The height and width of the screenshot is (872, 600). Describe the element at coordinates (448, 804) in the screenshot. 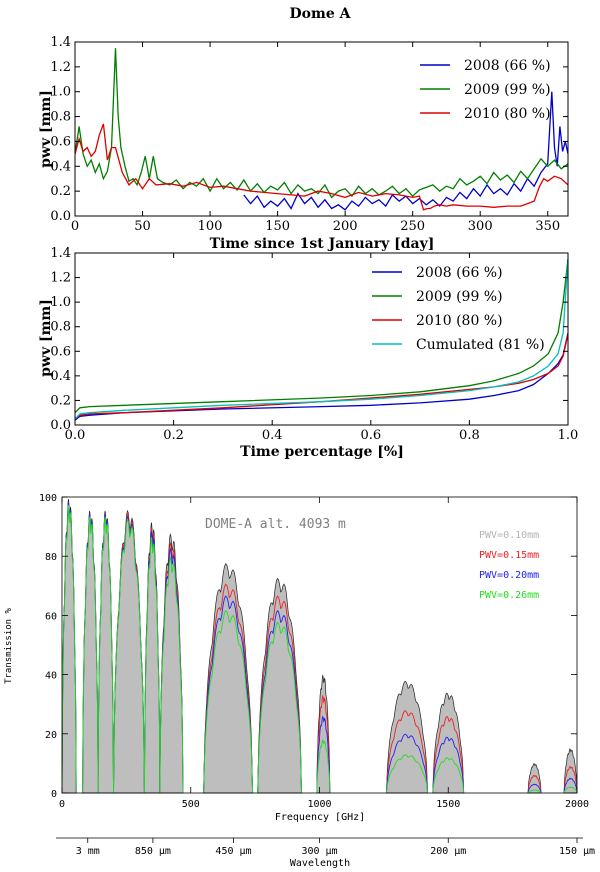

I see `x-tick-label: 1500` at that location.